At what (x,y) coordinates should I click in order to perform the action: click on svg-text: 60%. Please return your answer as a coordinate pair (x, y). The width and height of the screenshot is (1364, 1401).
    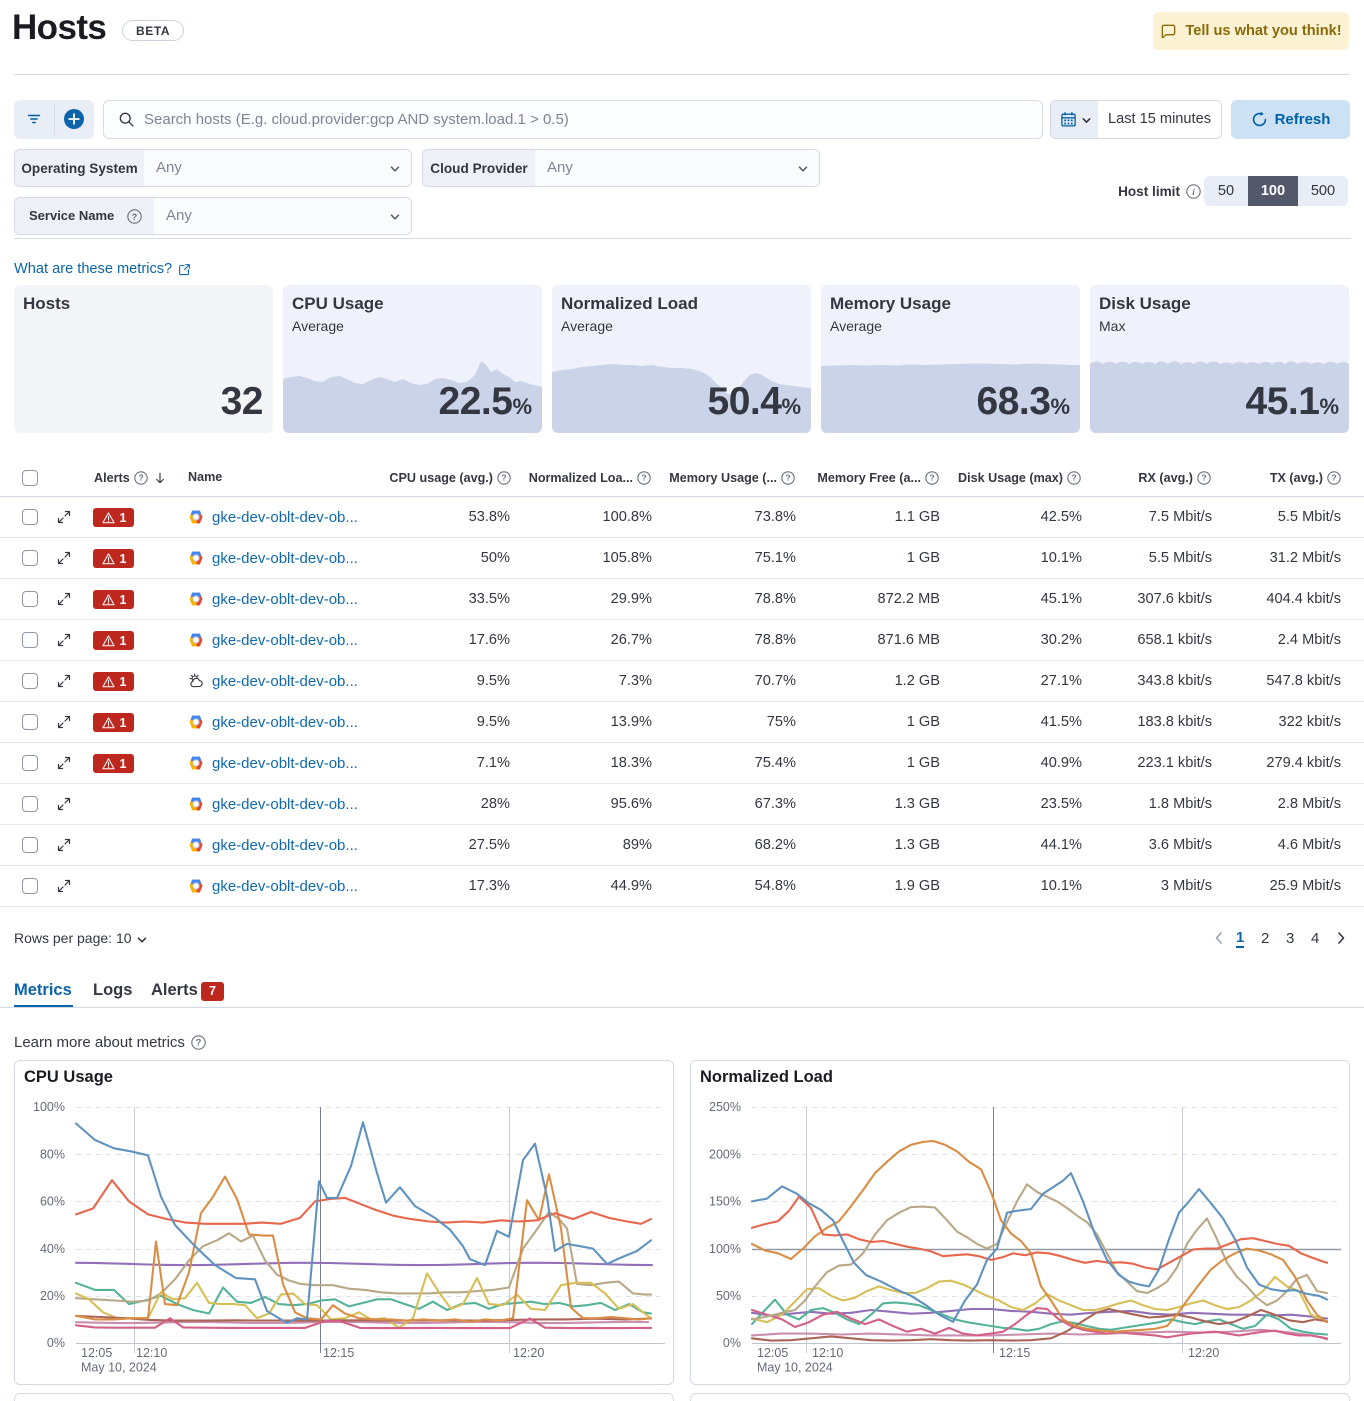
    Looking at the image, I should click on (52, 1202).